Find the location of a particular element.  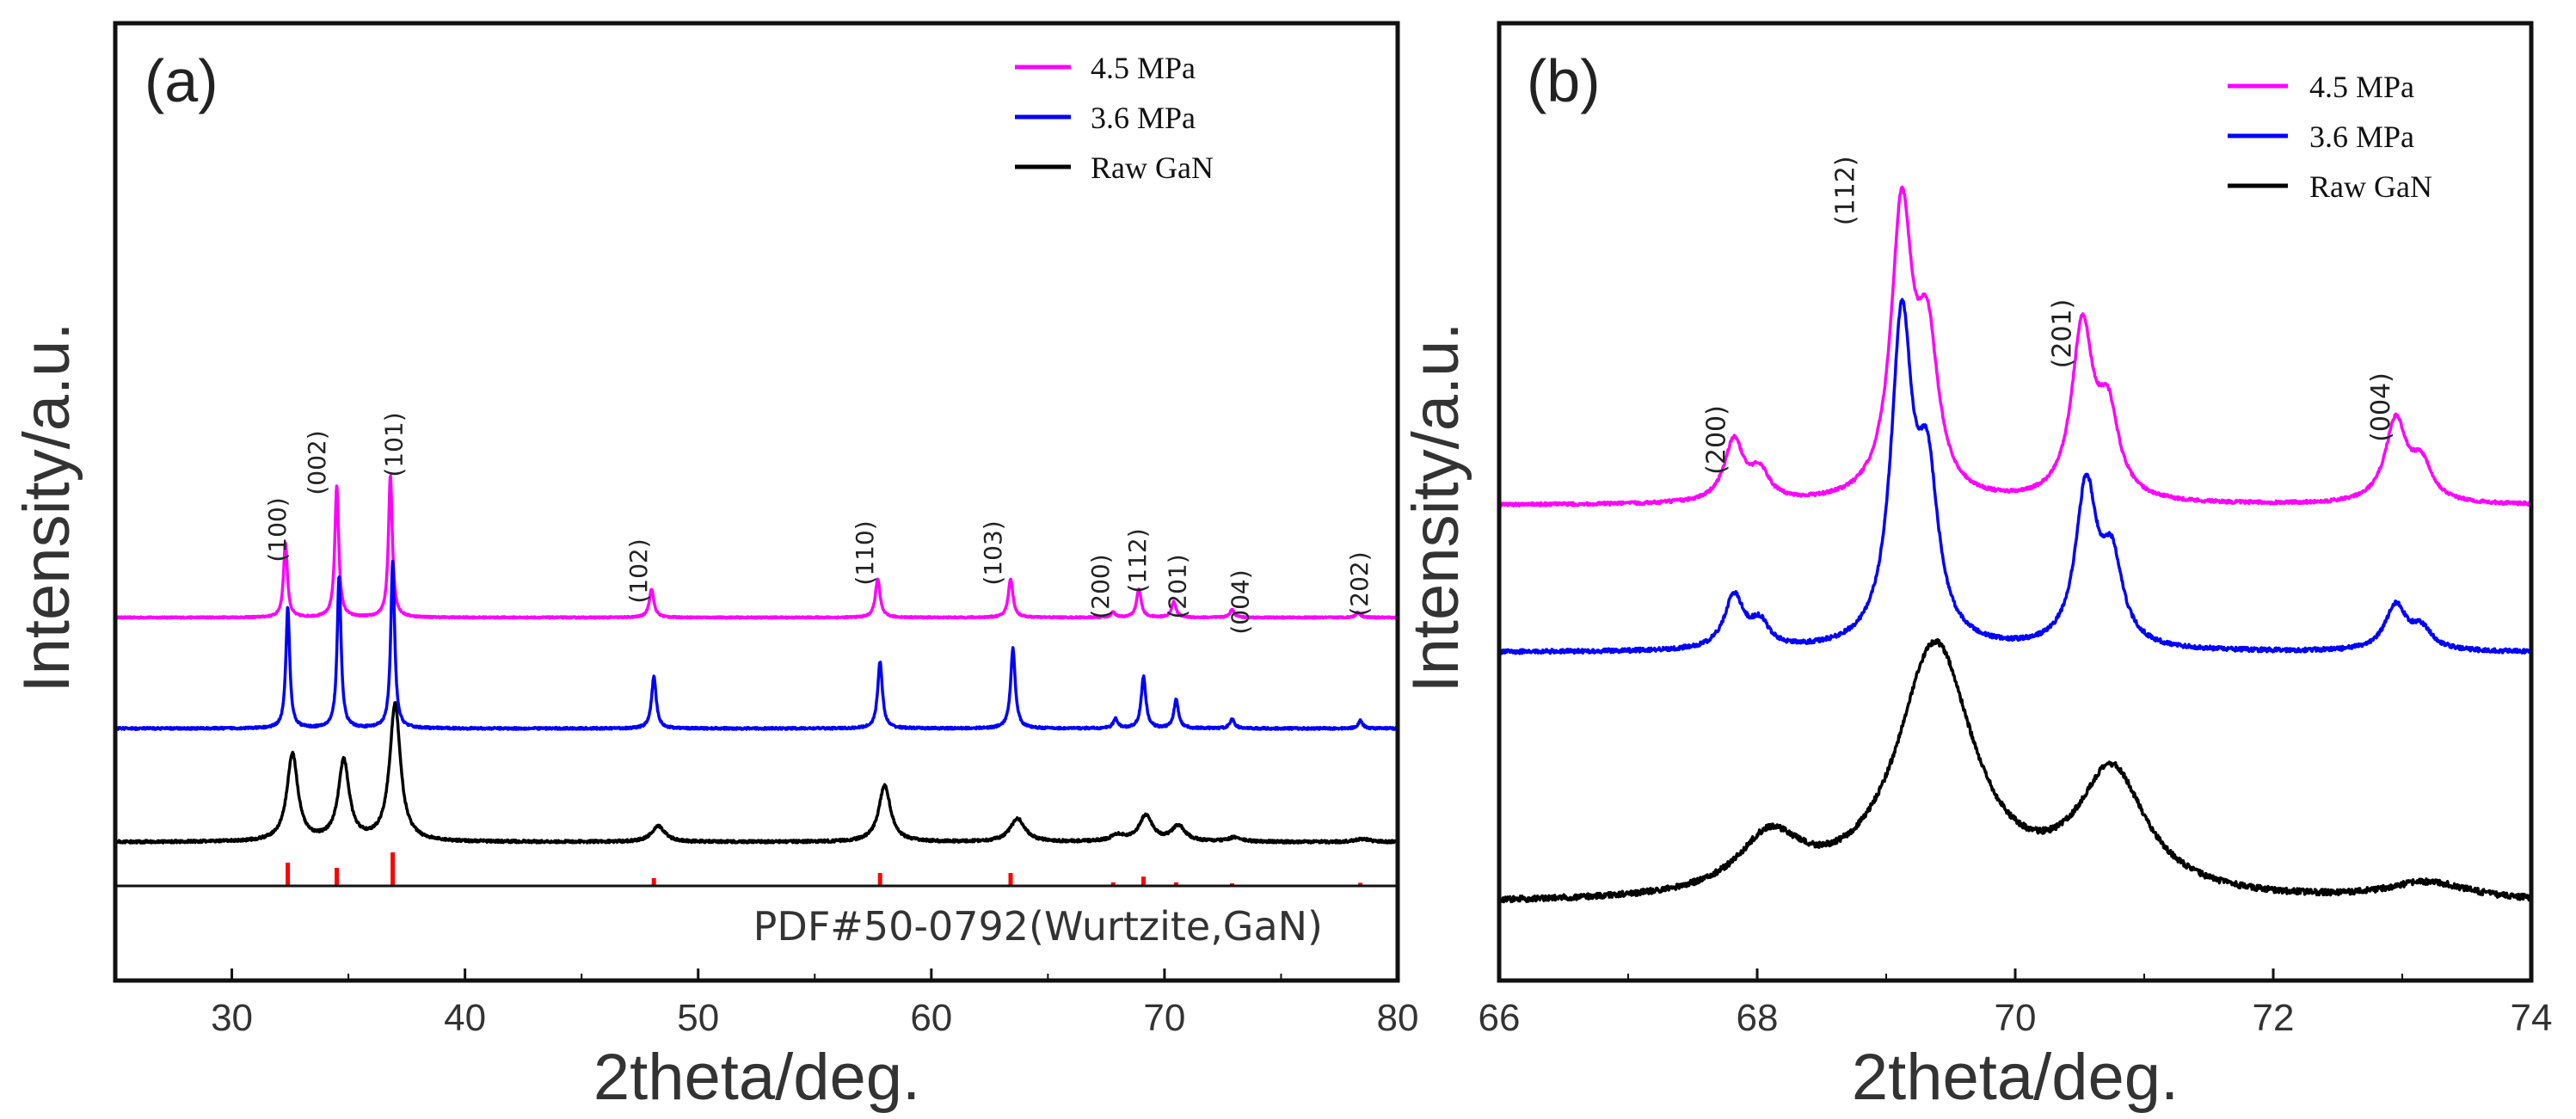

panel-a-peak-label-10: (202) is located at coordinates (1359, 583).